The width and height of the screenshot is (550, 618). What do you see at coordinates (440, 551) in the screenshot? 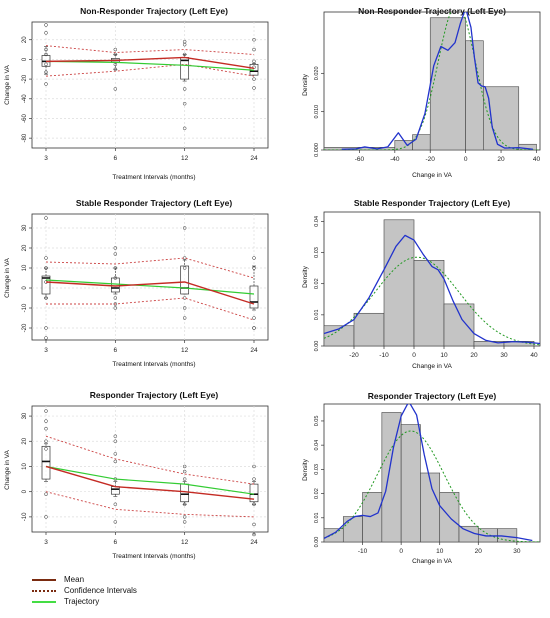
I see `x-tick-label: 10` at bounding box center [440, 551].